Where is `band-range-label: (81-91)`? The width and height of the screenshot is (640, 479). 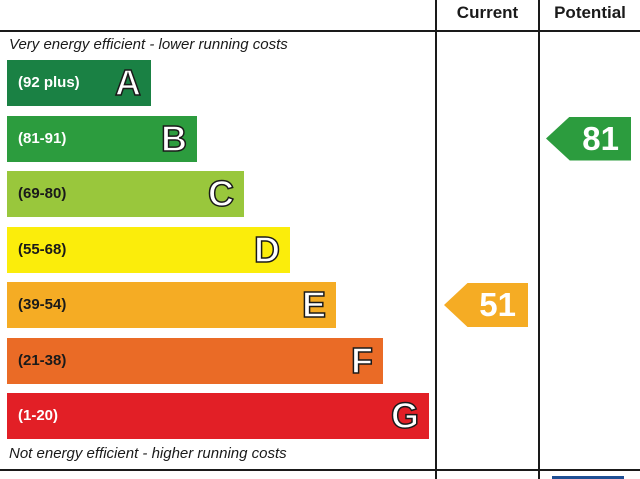 band-range-label: (81-91) is located at coordinates (42, 138).